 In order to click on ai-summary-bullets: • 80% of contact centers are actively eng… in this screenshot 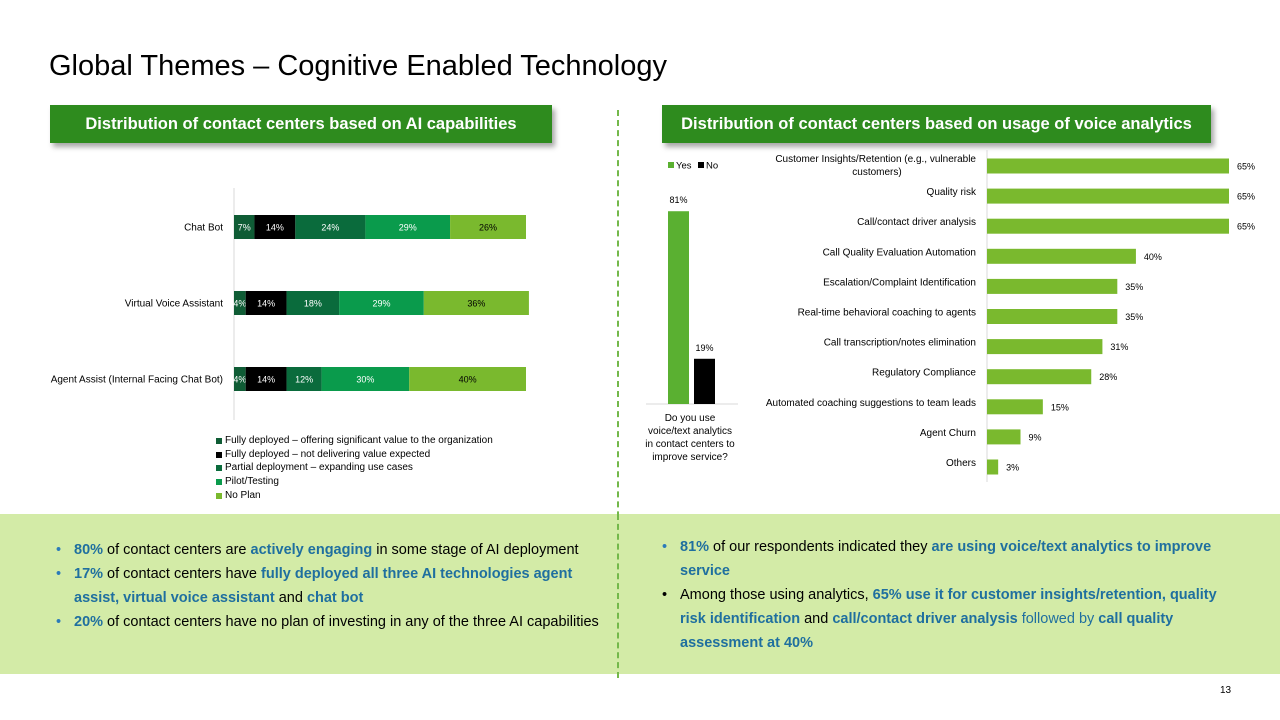, I will do `click(330, 586)`.